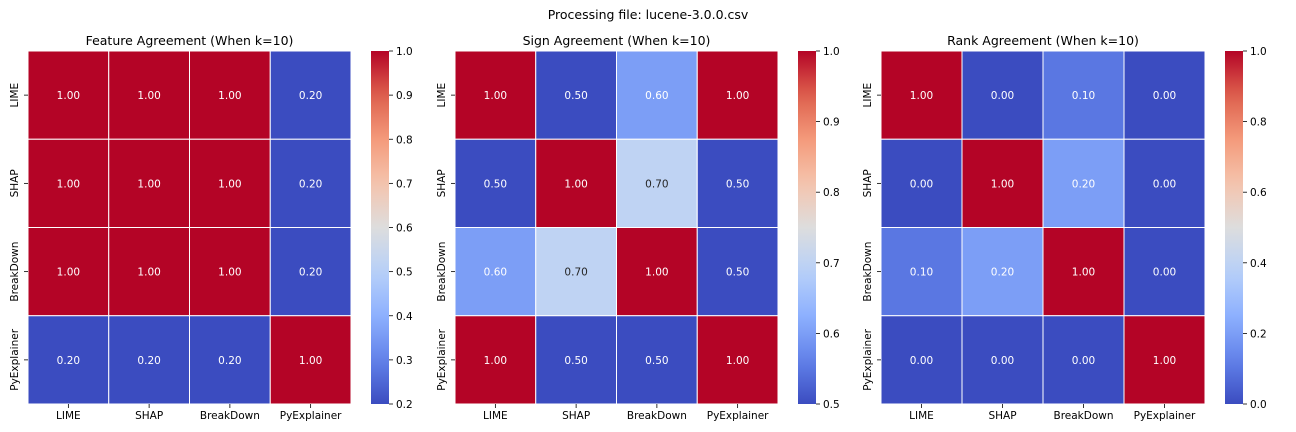 This screenshot has height=432, width=1296. I want to click on colorbar-tick-label: 0.3, so click(404, 361).